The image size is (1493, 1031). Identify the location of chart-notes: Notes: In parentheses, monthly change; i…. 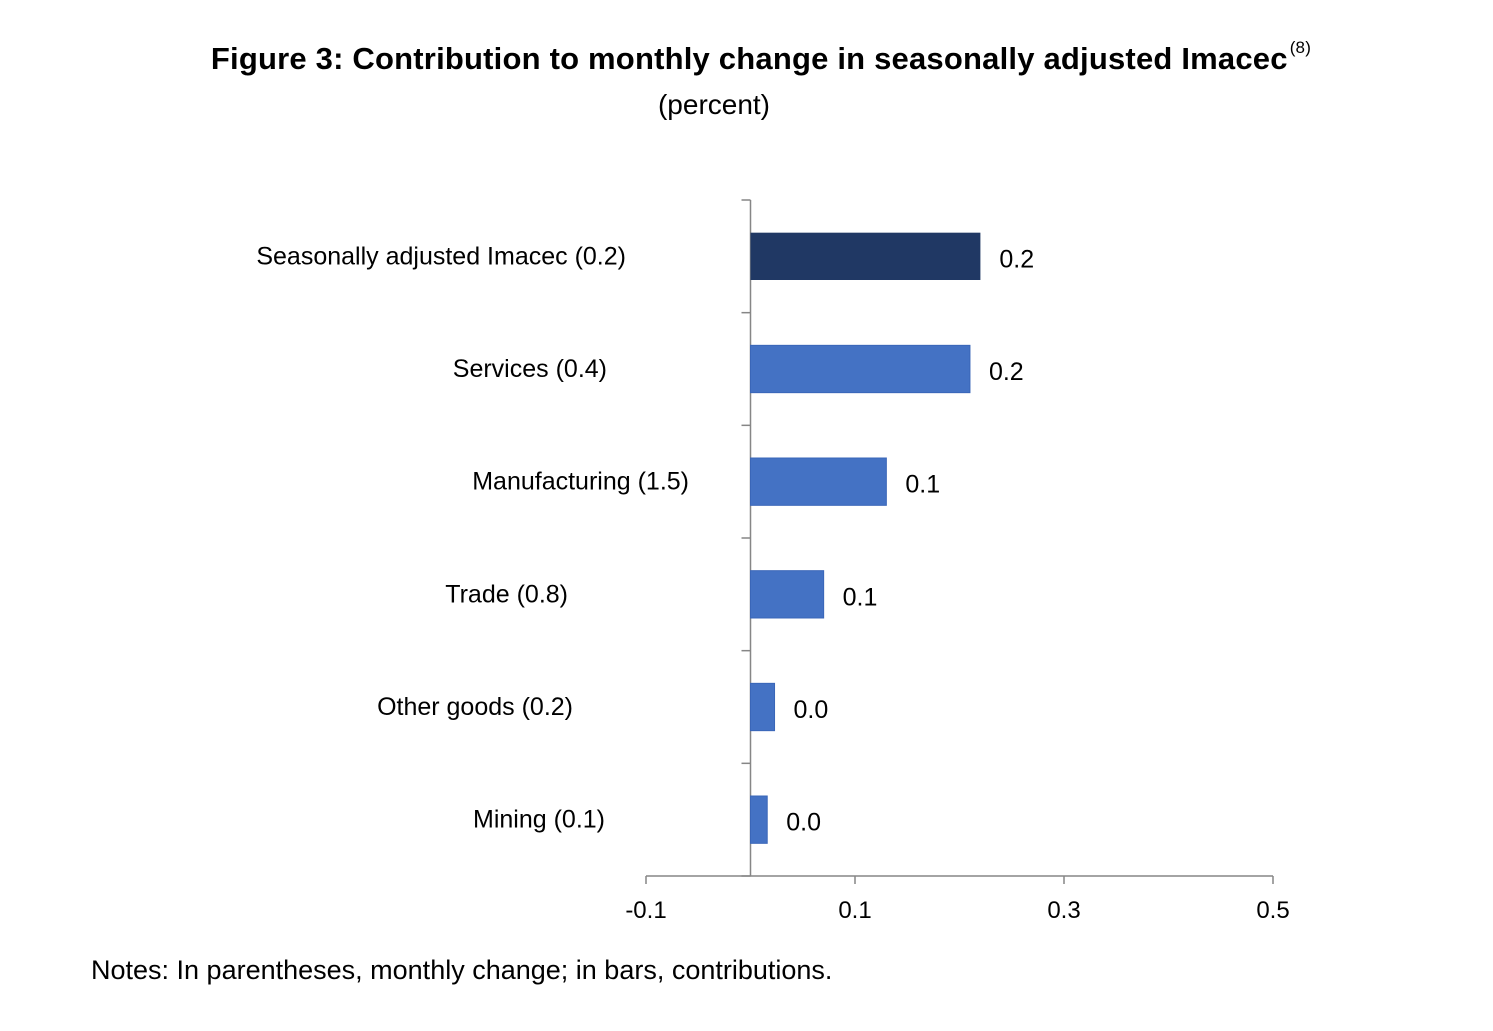
(462, 970).